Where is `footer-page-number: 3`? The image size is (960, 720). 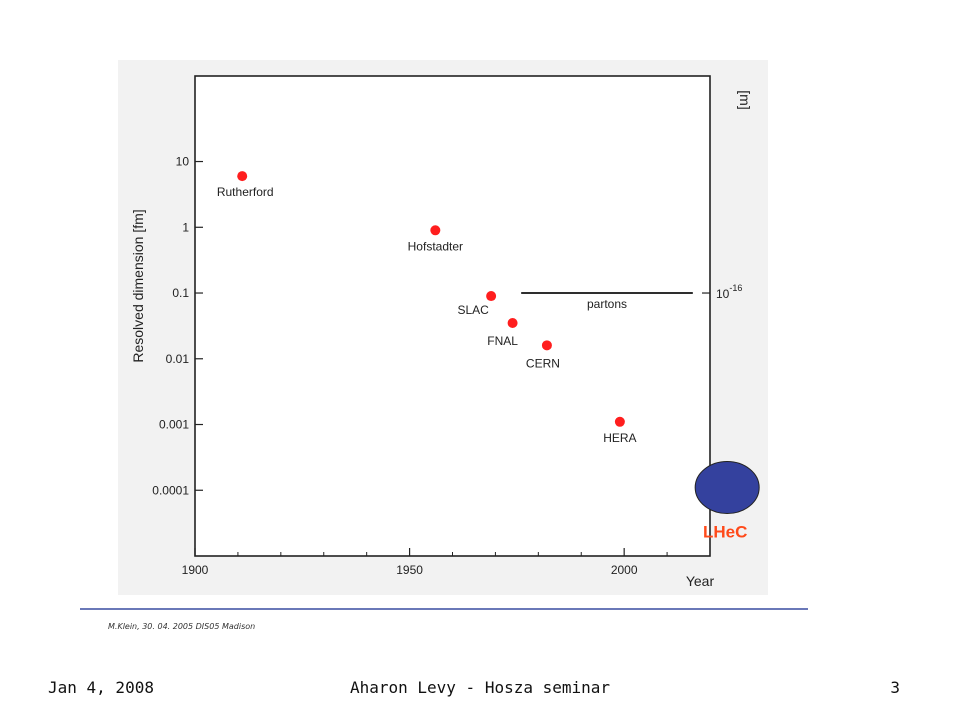 footer-page-number: 3 is located at coordinates (895, 687).